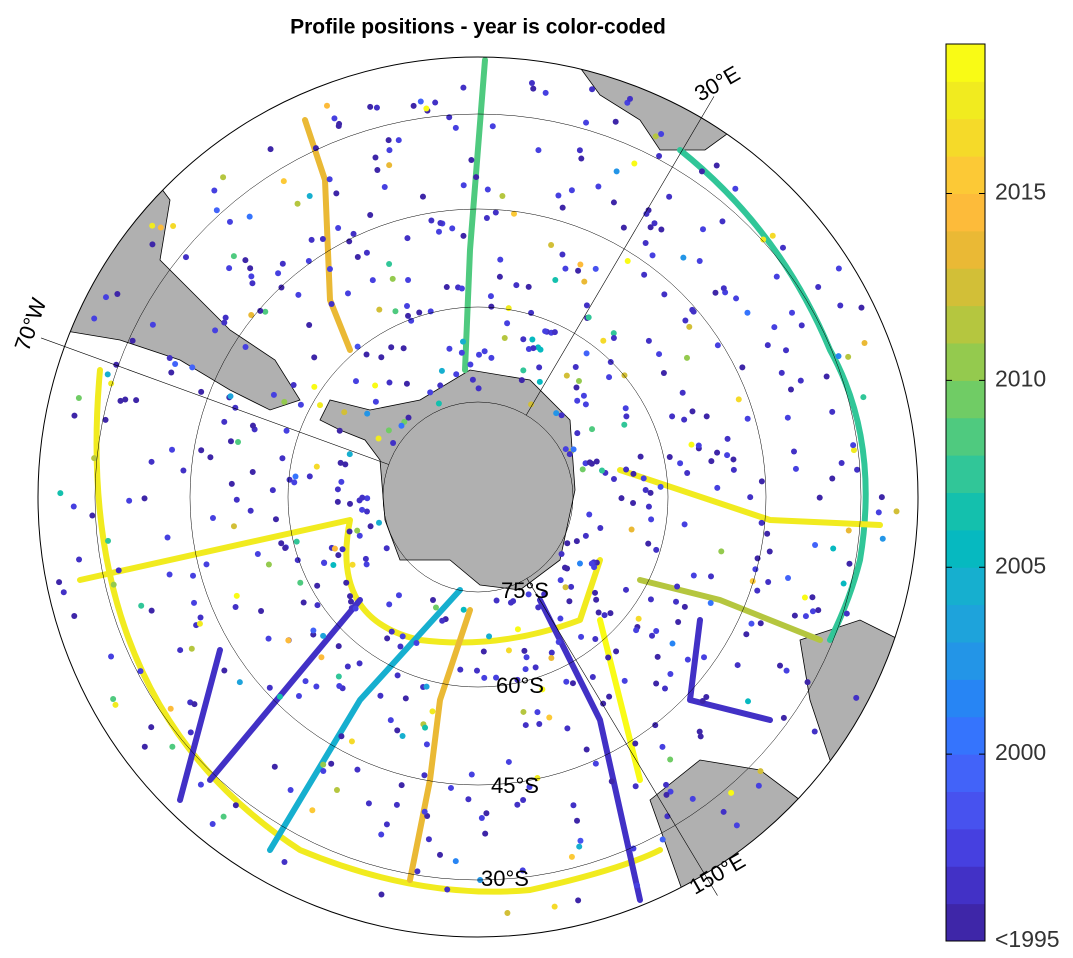  I want to click on map-label: 45°S, so click(515, 785).